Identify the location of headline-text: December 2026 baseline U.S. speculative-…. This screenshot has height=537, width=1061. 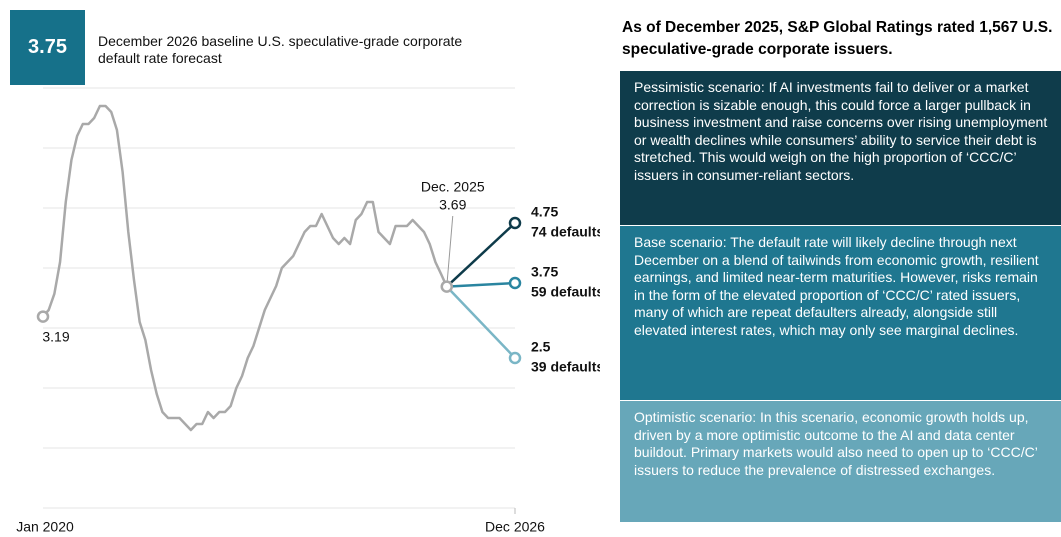
(280, 49).